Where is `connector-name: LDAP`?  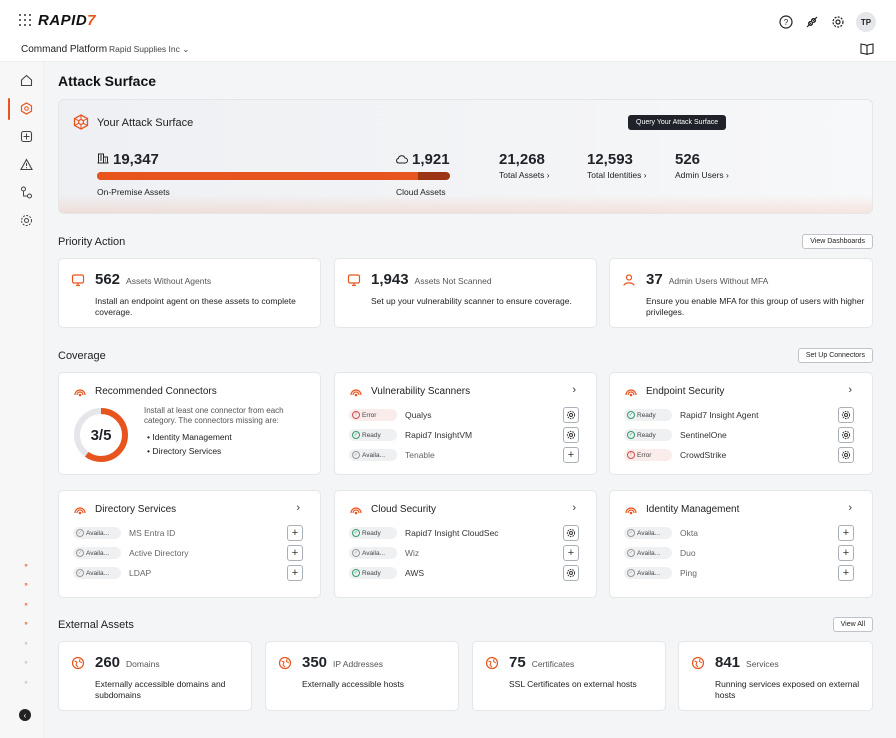
connector-name: LDAP is located at coordinates (140, 573).